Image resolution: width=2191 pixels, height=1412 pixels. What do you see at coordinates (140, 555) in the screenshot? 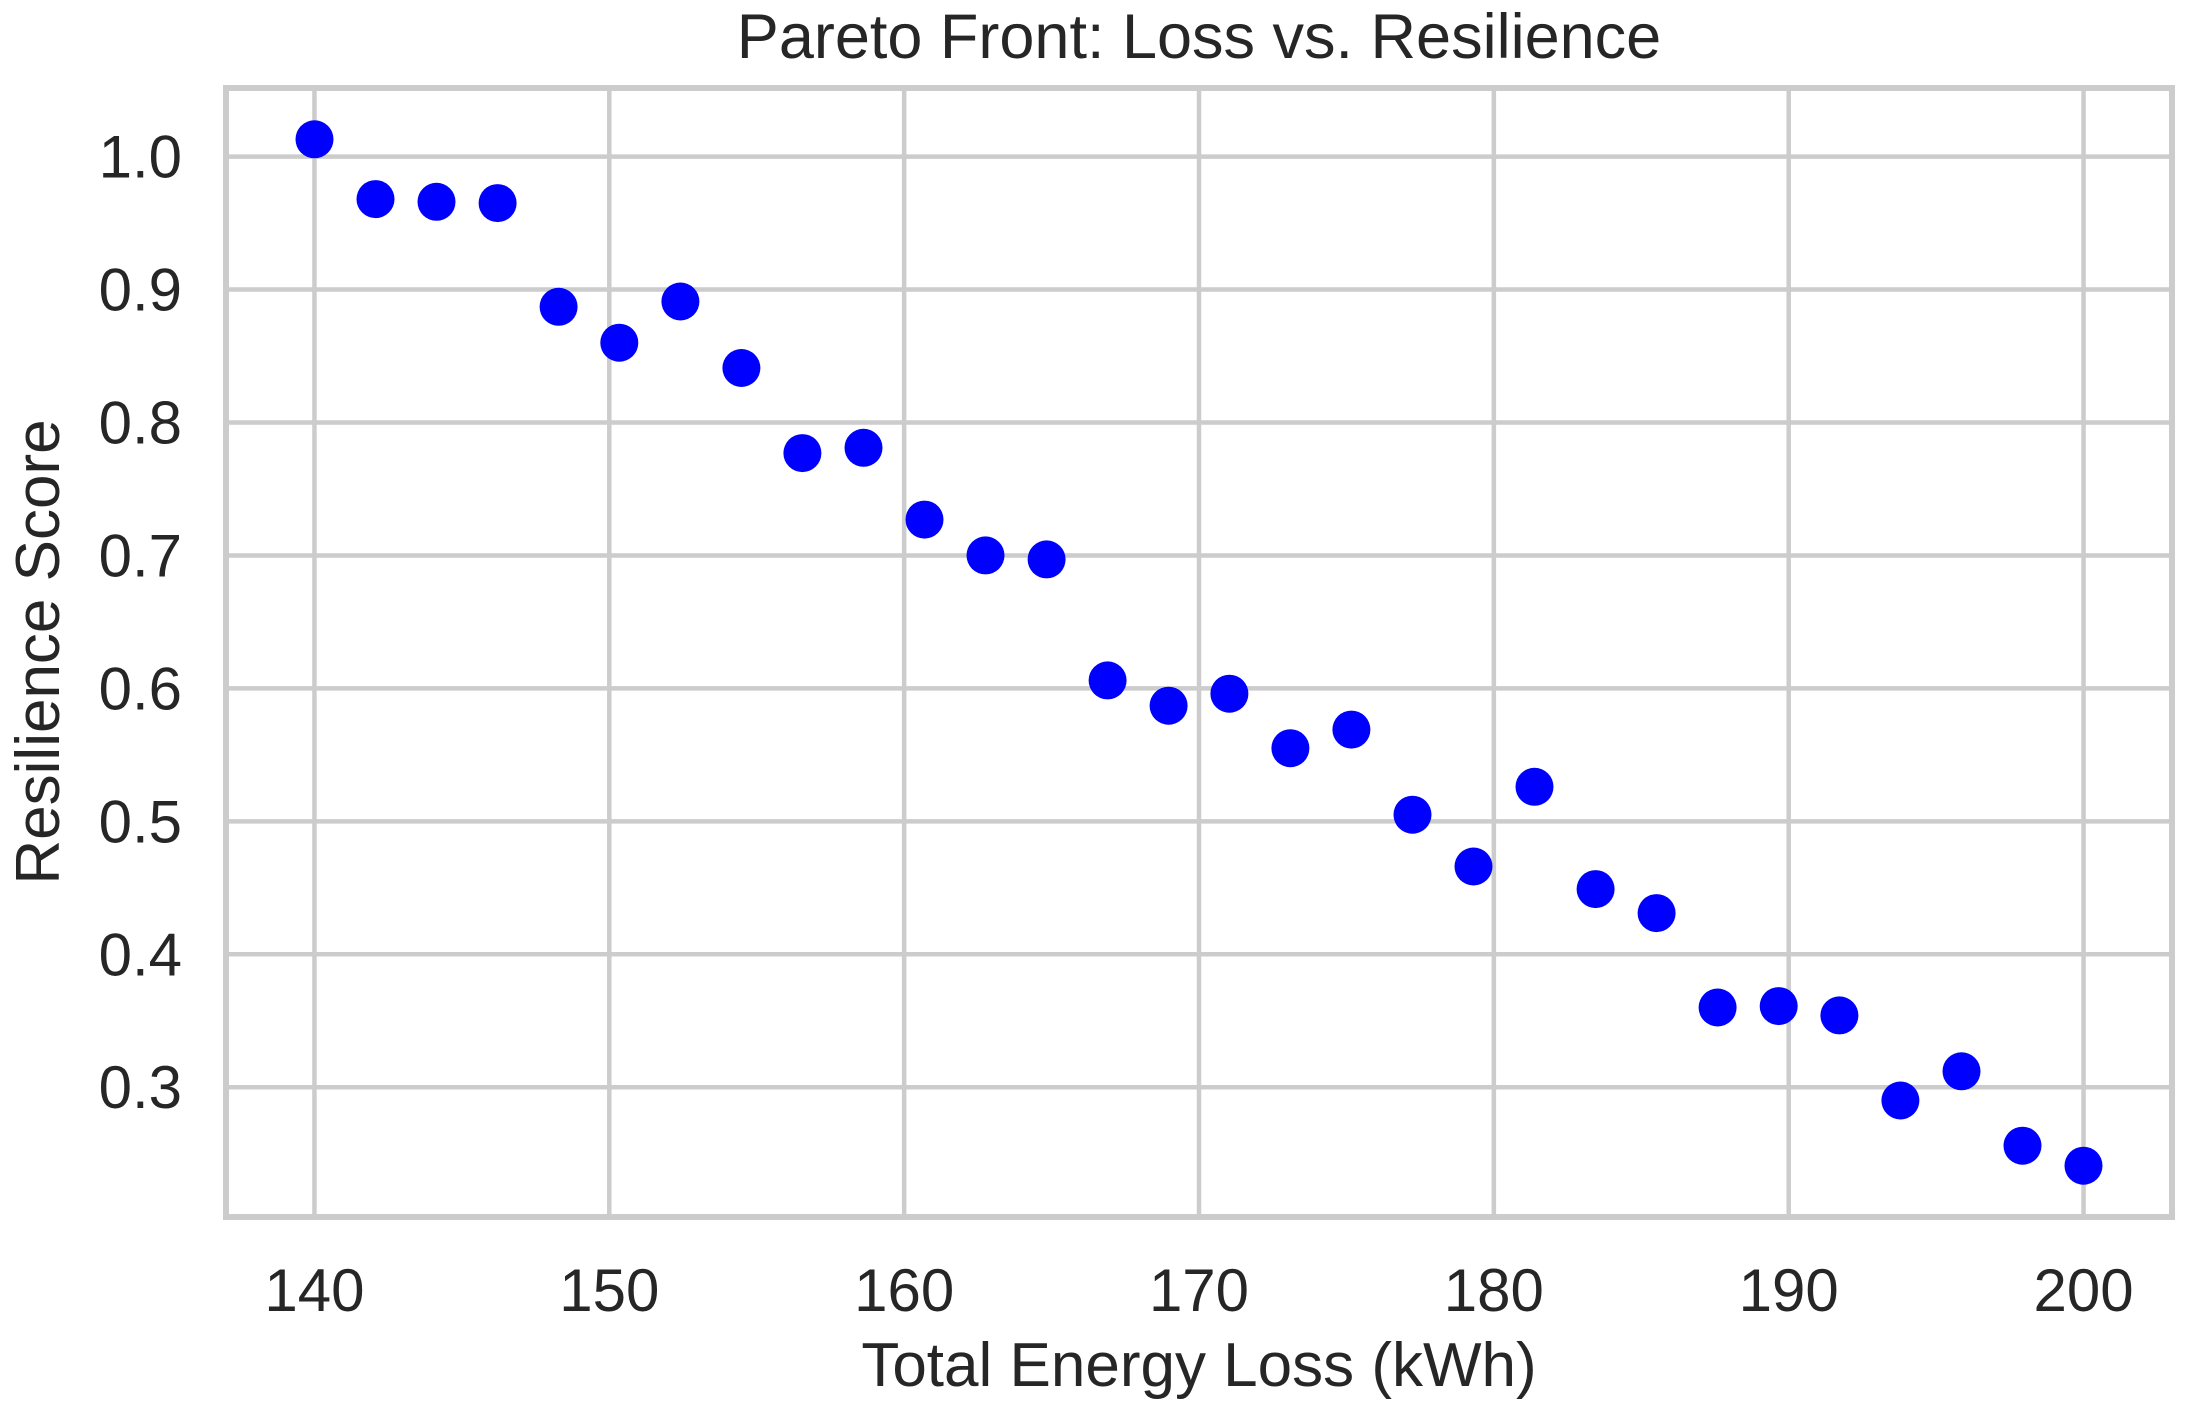
I see `y-tick-label: 0.7` at bounding box center [140, 555].